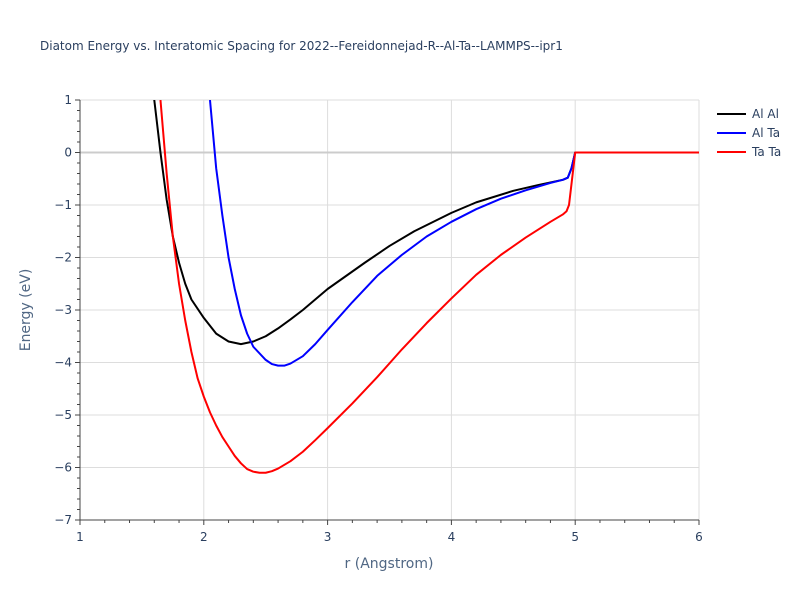 This screenshot has width=800, height=604. I want to click on x-tick-label: 6, so click(699, 537).